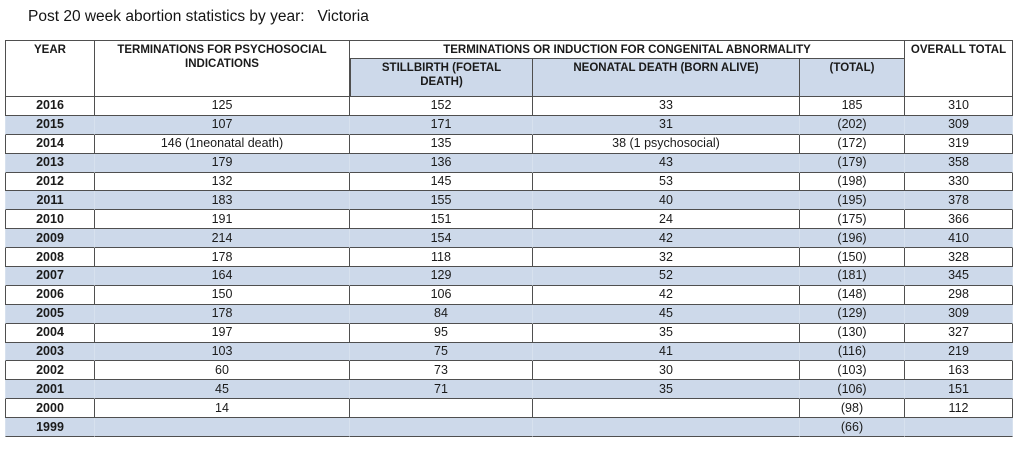 Image resolution: width=1017 pixels, height=469 pixels. Describe the element at coordinates (853, 390) in the screenshot. I see `total-cell: (106)` at that location.